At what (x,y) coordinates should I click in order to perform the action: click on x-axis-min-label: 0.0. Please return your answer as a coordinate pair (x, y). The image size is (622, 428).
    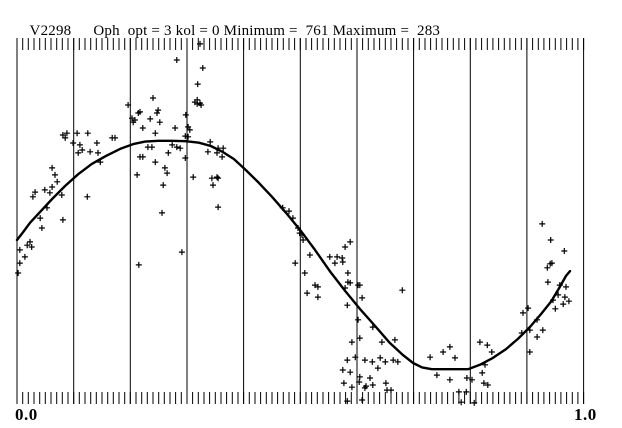
    Looking at the image, I should click on (26, 414).